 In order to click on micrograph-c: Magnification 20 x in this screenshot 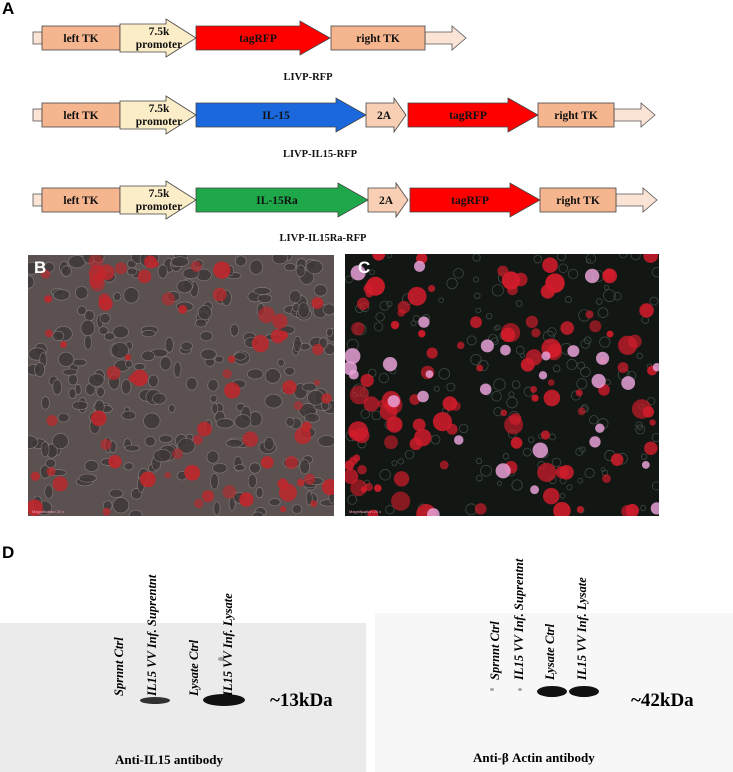, I will do `click(502, 385)`.